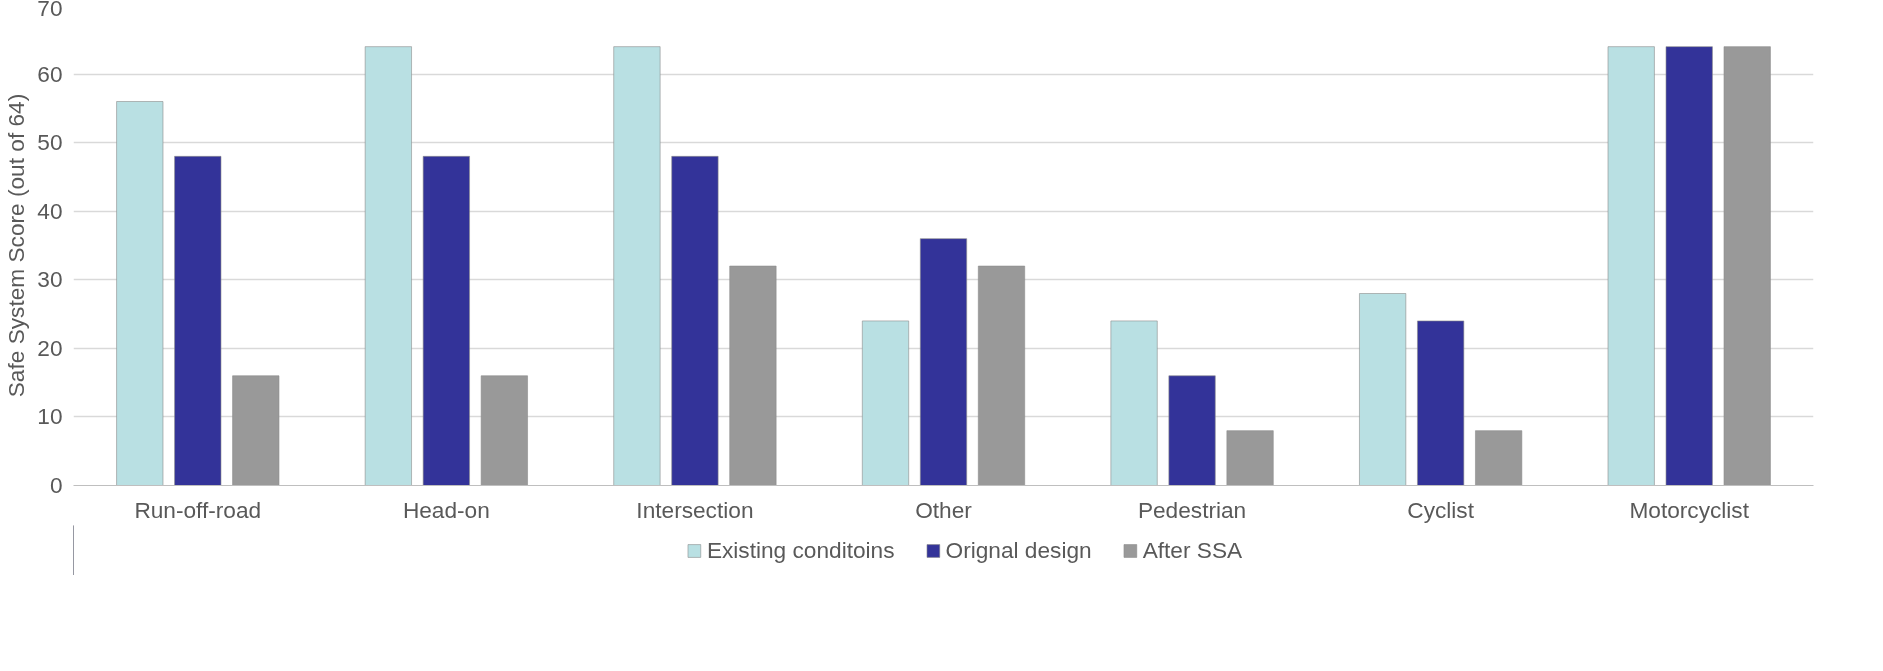 The image size is (1883, 671). What do you see at coordinates (800, 550) in the screenshot?
I see `legend-label: Existing conditoins` at bounding box center [800, 550].